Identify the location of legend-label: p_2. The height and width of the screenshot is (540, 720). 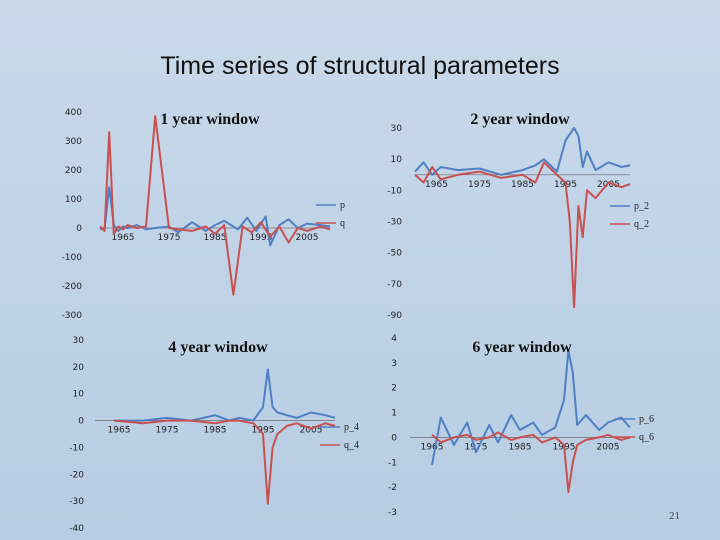
(641, 206).